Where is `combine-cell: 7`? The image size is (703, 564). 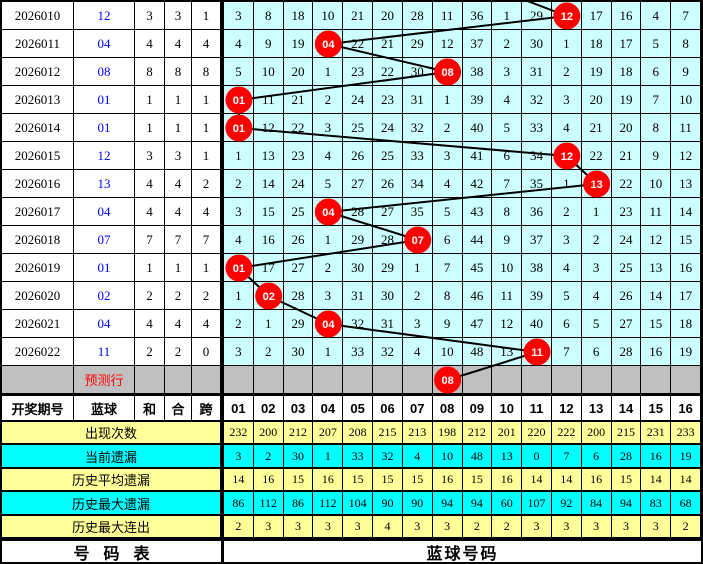 combine-cell: 7 is located at coordinates (178, 240).